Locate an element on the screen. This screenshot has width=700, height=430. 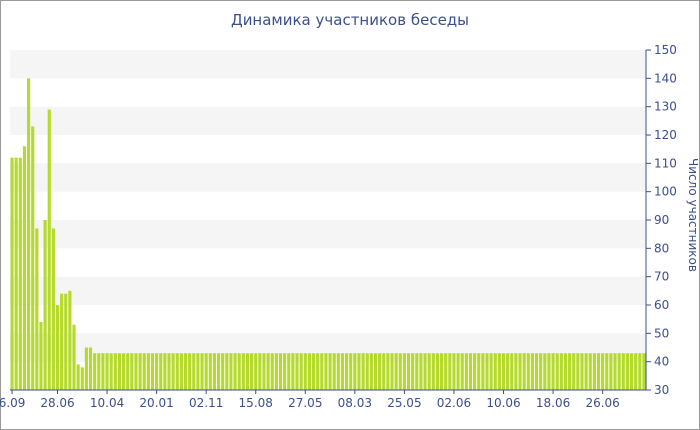
x-tick-label: 6.09 is located at coordinates (12, 403).